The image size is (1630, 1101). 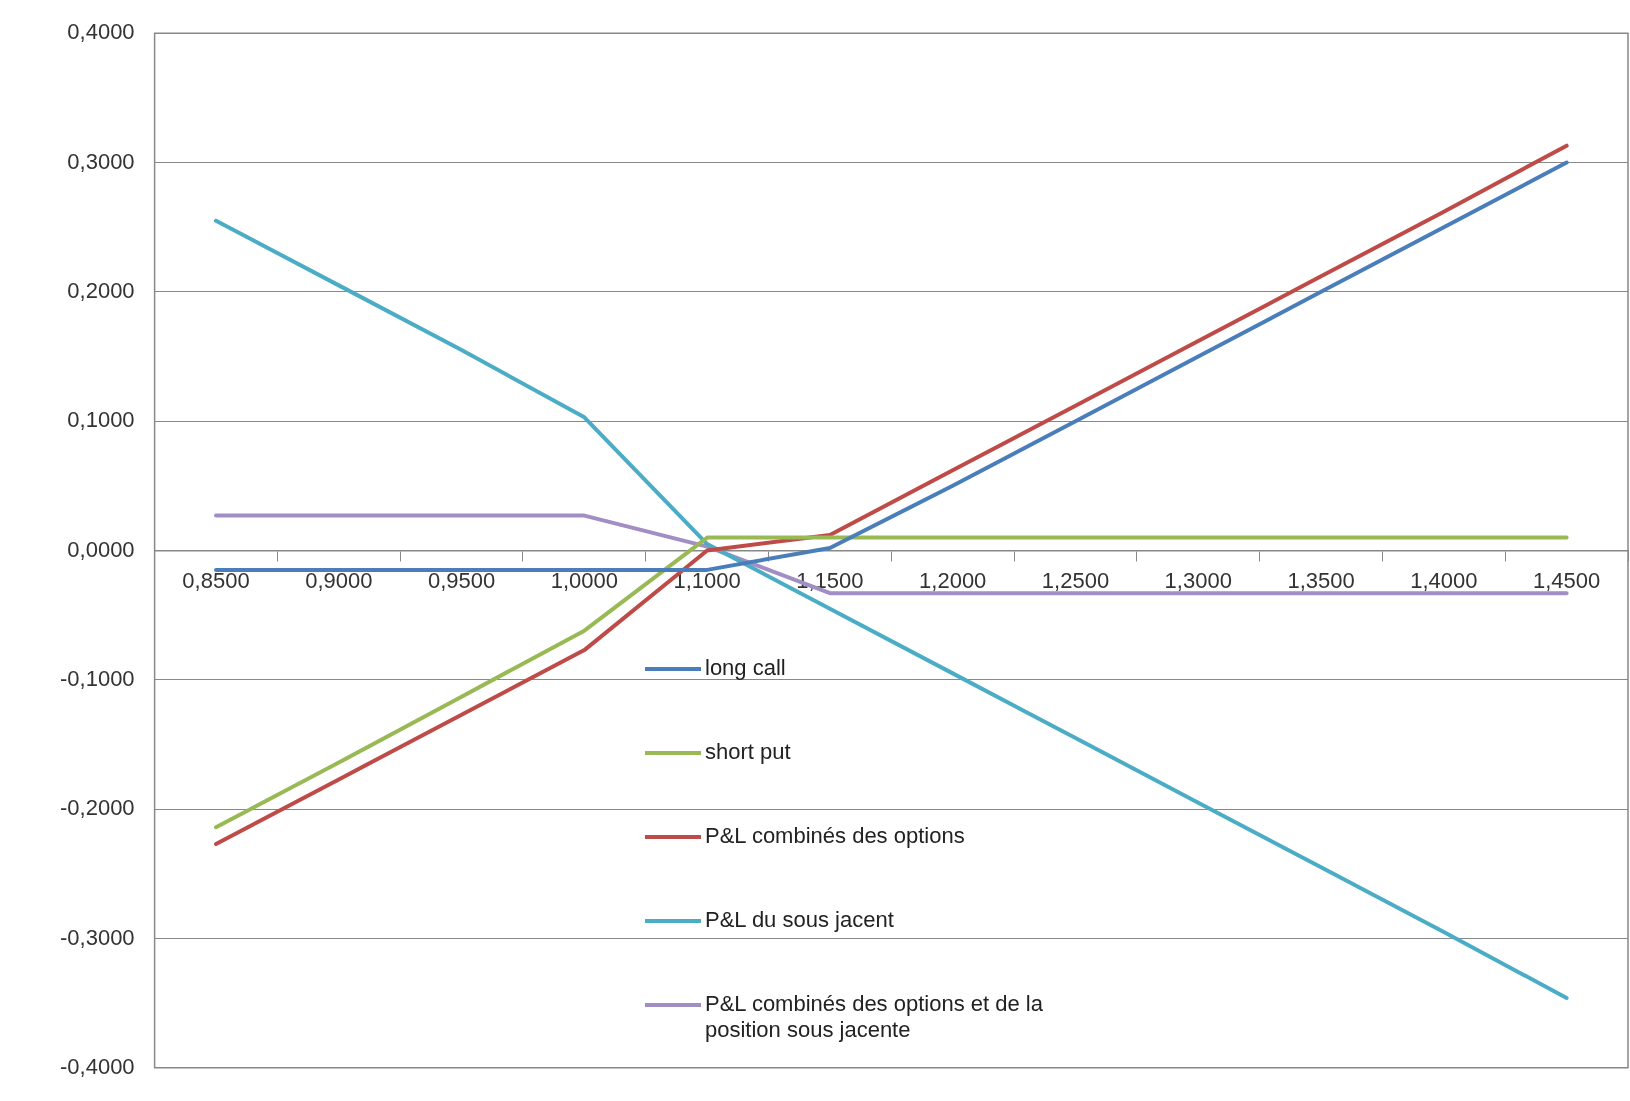 I want to click on y-tick-label: 0,4000, so click(x=101, y=32).